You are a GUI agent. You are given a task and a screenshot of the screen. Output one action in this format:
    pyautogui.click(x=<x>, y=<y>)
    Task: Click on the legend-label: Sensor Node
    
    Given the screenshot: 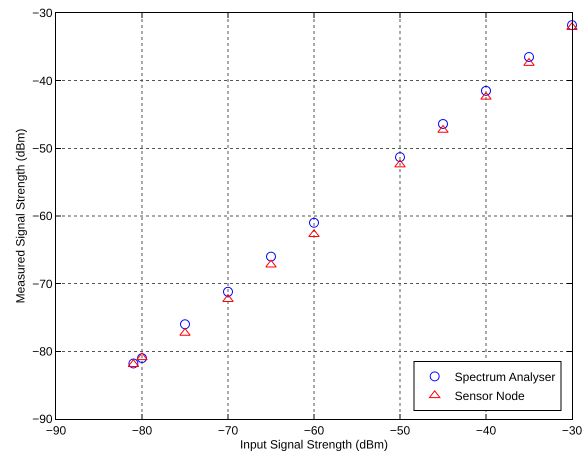 What is the action you would take?
    pyautogui.click(x=490, y=396)
    